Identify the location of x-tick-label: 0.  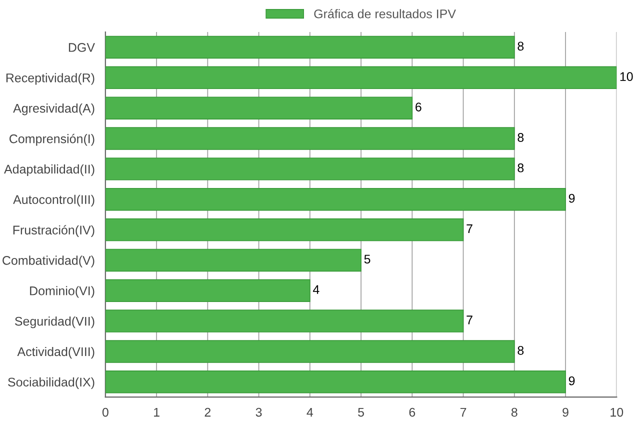
(105, 412).